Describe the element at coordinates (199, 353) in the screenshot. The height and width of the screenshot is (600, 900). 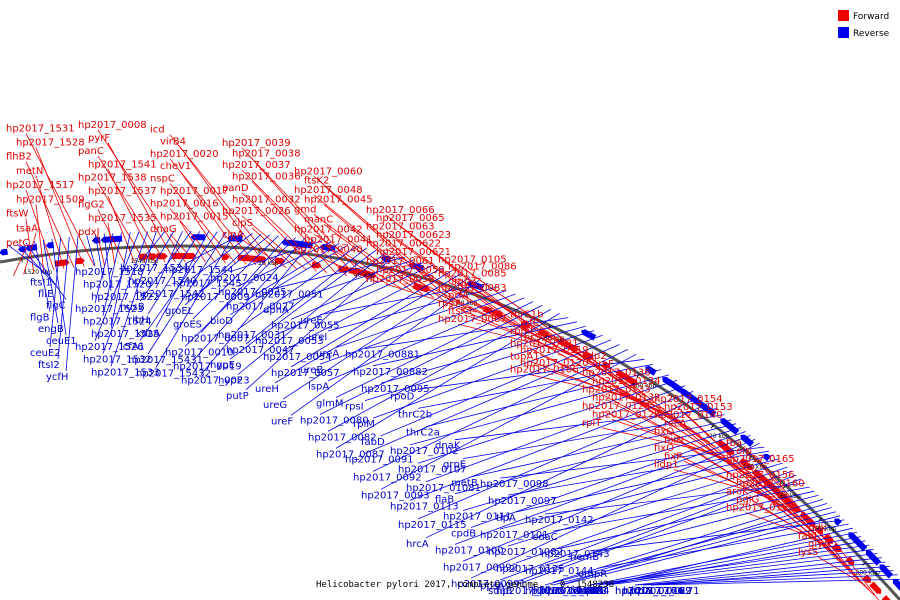
I see `reverse-gene-label: hp2017_0010` at that location.